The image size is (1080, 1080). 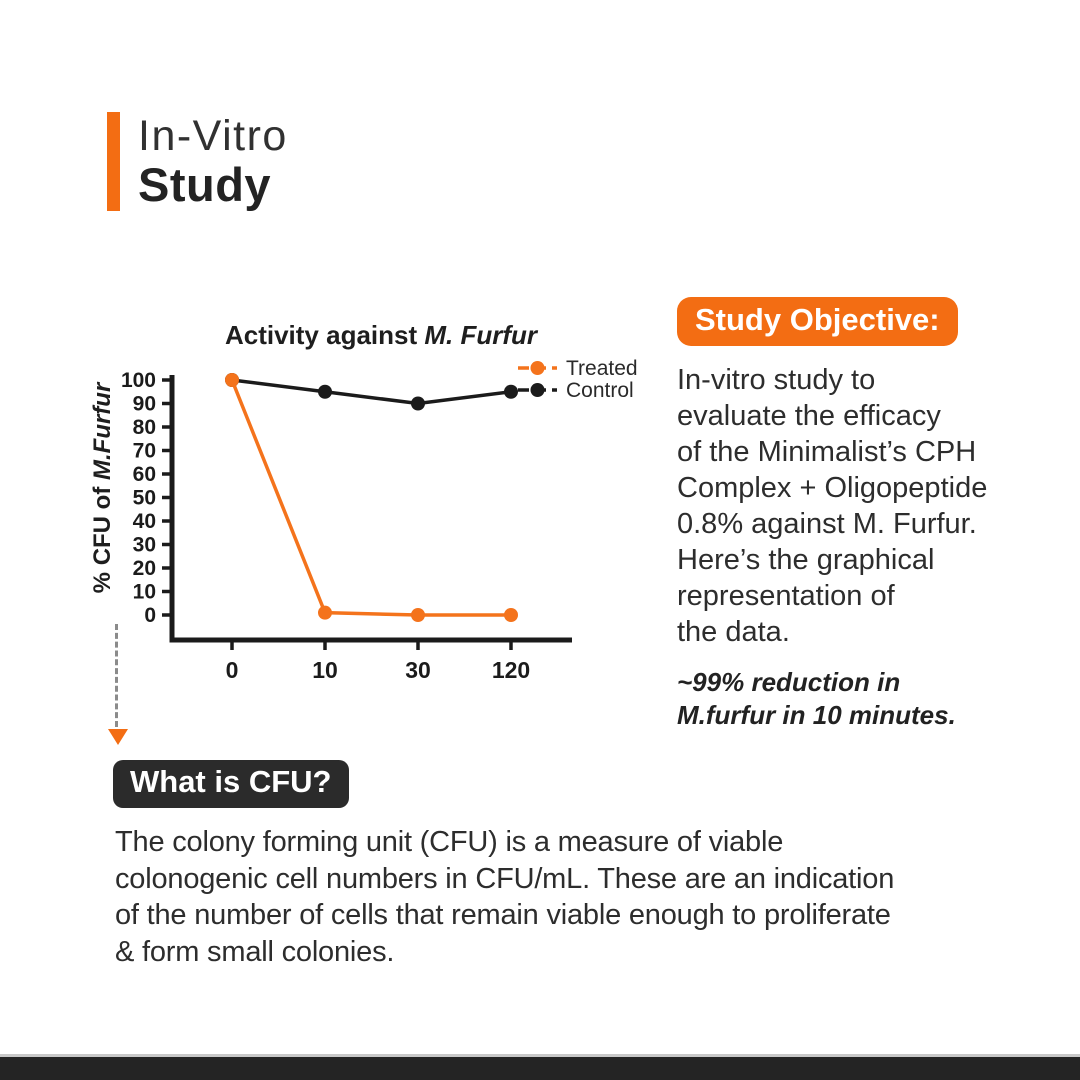 What do you see at coordinates (231, 784) in the screenshot?
I see `what-is-cfu-badge: What is CFU?` at bounding box center [231, 784].